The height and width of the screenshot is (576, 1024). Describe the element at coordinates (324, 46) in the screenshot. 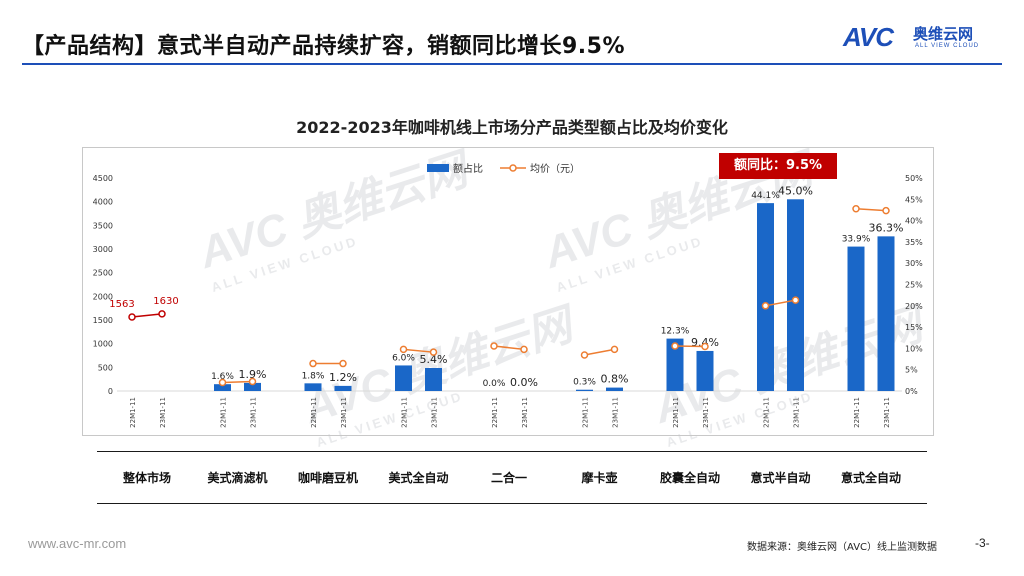

I see `page-title: 【产品结构】意式半自动产品持续扩容，销额同比增长9.5%` at that location.